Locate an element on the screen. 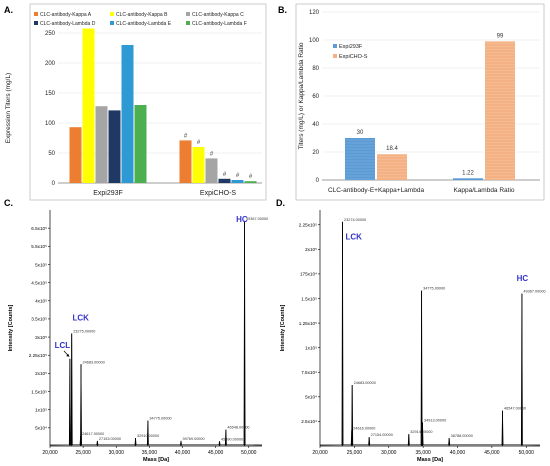  y-tick-label: 2.25x10⁵ is located at coordinates (308, 225).